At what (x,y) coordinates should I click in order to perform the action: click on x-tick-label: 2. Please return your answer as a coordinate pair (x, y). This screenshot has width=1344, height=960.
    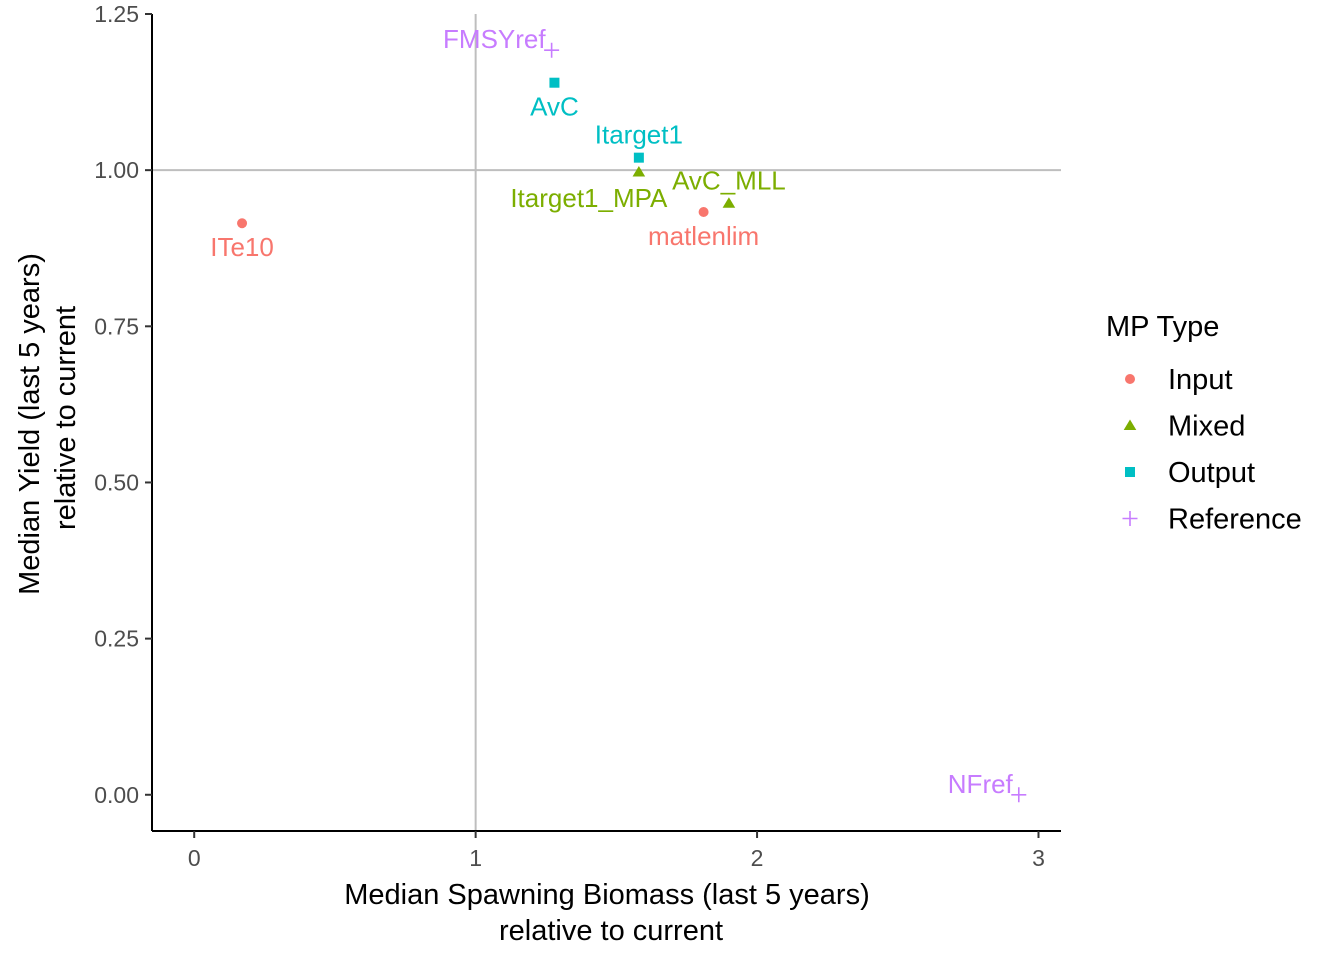
    Looking at the image, I should click on (757, 858).